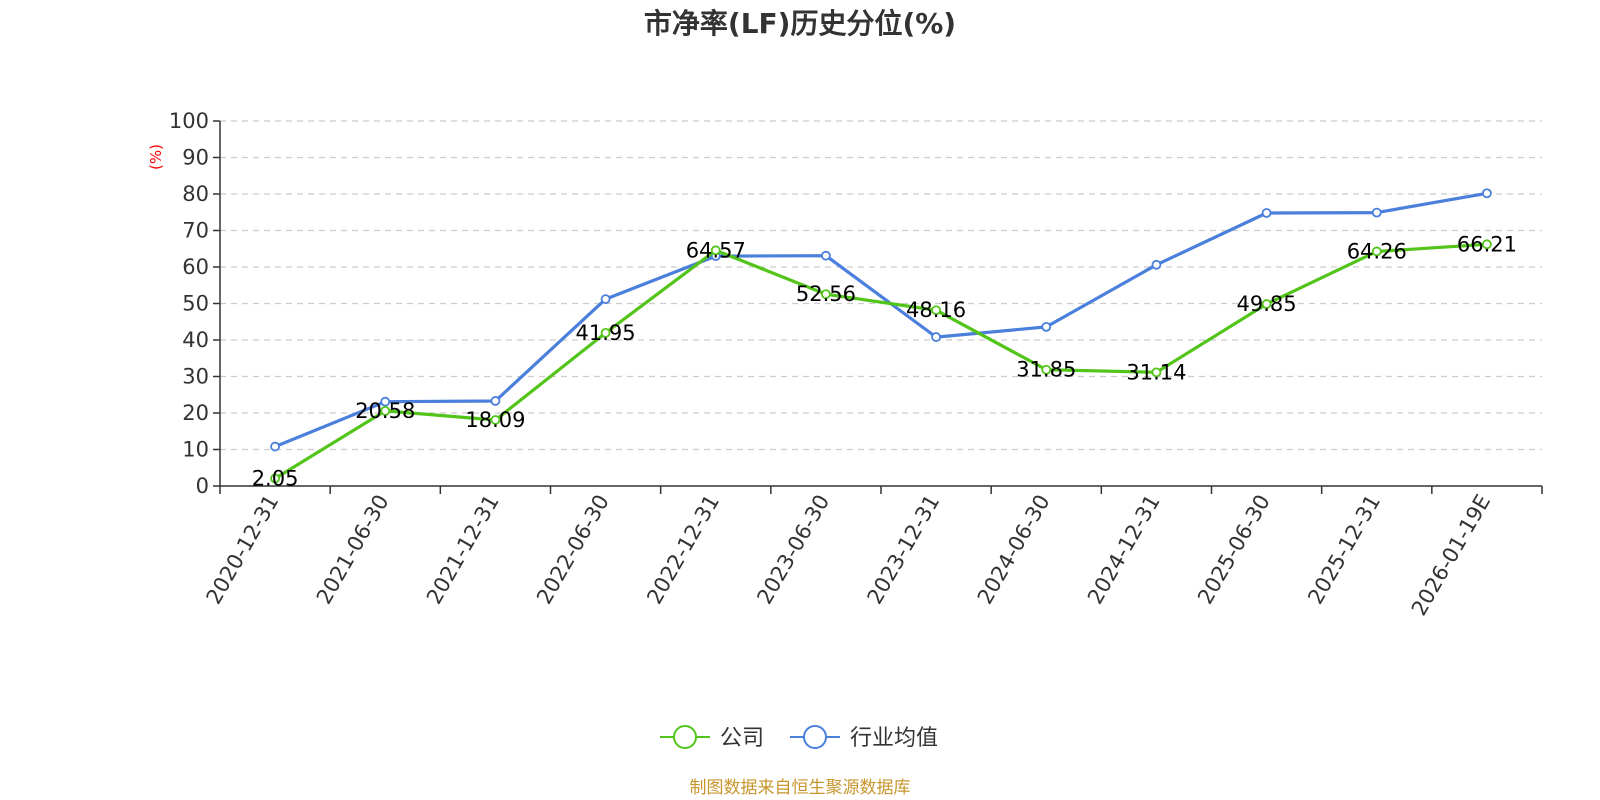  I want to click on data-label: 66.21, so click(1487, 244).